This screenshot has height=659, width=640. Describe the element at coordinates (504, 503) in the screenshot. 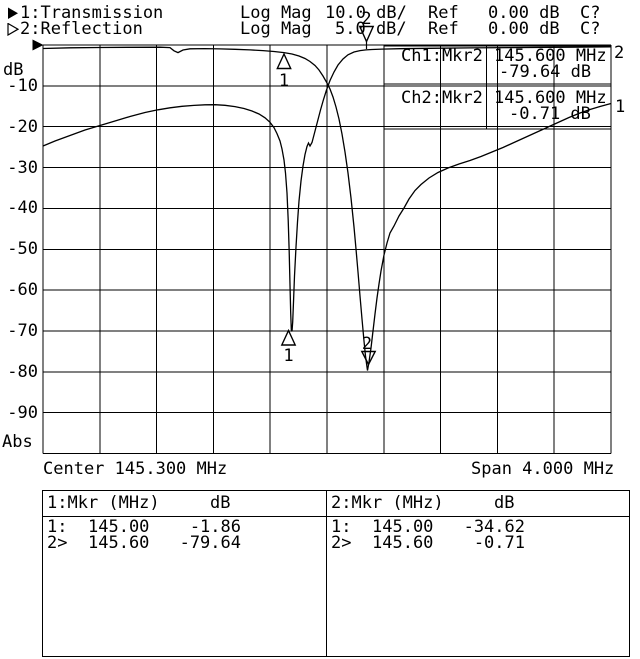

I see `marker-table-ch2-db-label: dB` at that location.